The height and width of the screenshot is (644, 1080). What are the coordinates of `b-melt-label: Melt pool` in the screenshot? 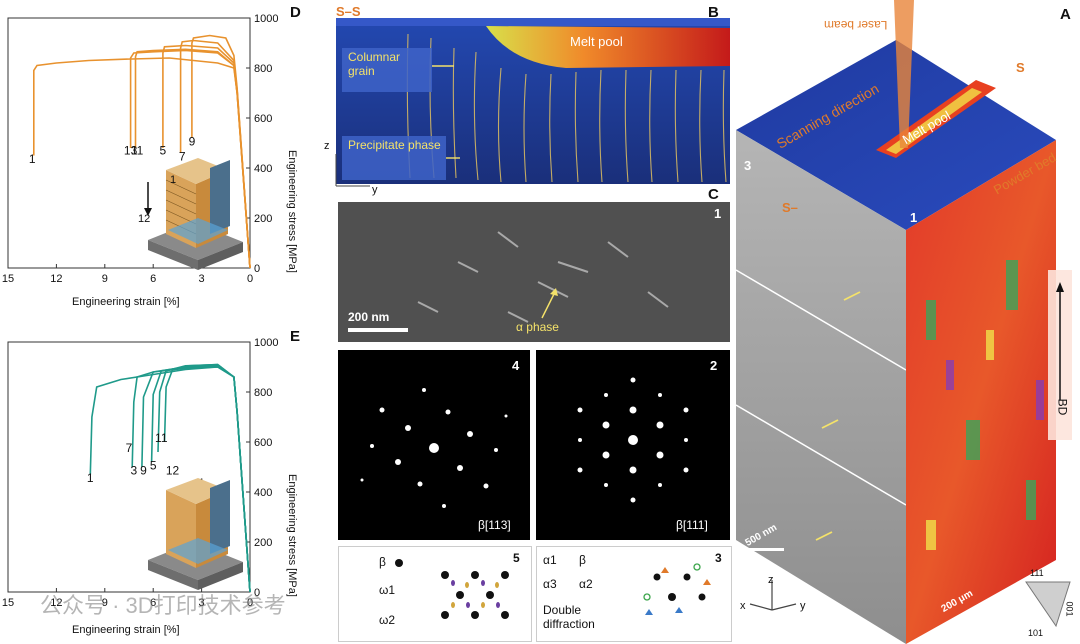 It's located at (596, 41).